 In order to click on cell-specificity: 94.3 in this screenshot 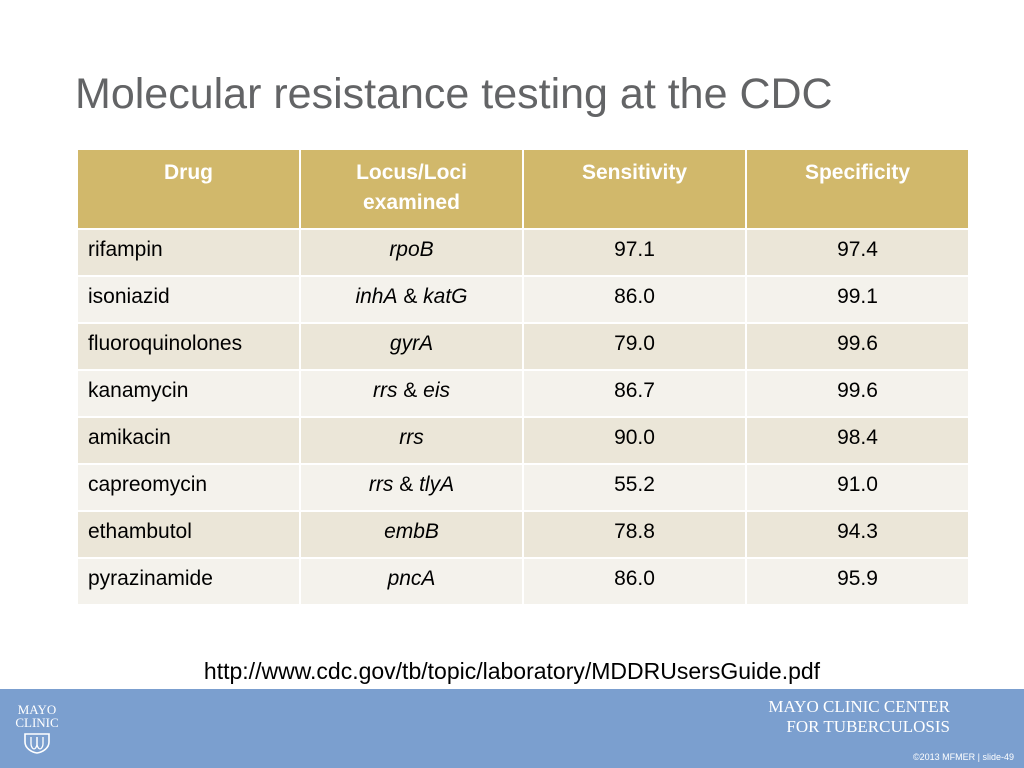, I will do `click(857, 534)`.